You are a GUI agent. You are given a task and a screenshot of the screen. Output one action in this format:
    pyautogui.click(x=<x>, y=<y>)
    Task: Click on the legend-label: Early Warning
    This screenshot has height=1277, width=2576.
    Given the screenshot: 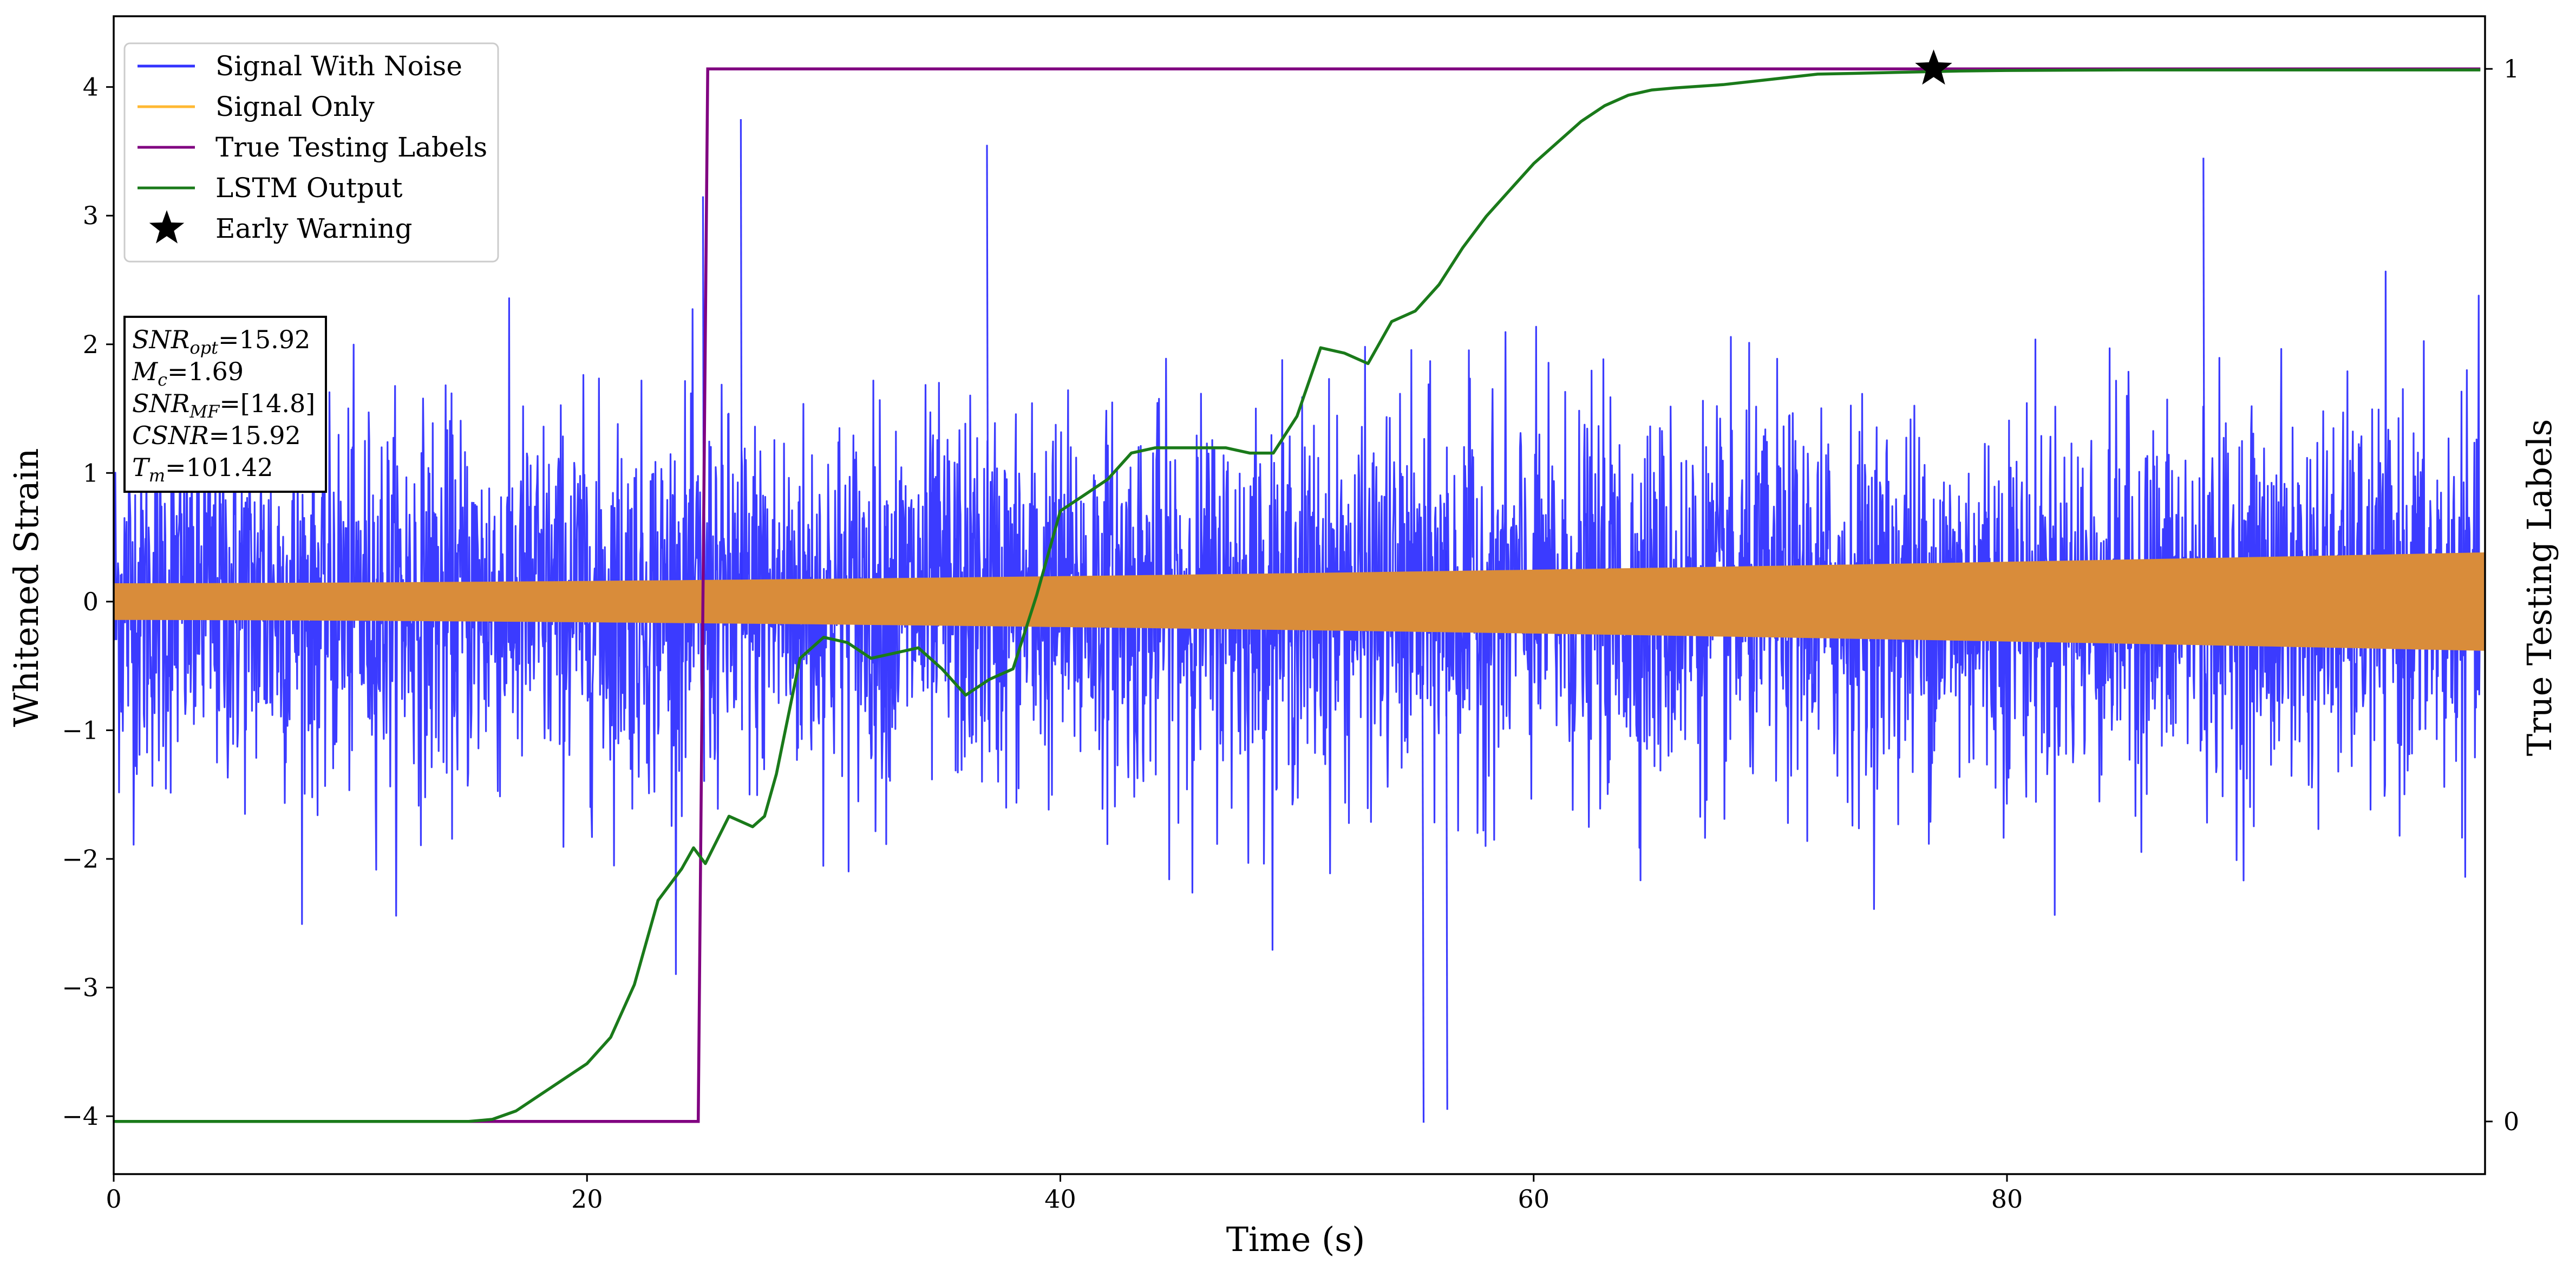 What is the action you would take?
    pyautogui.click(x=314, y=228)
    